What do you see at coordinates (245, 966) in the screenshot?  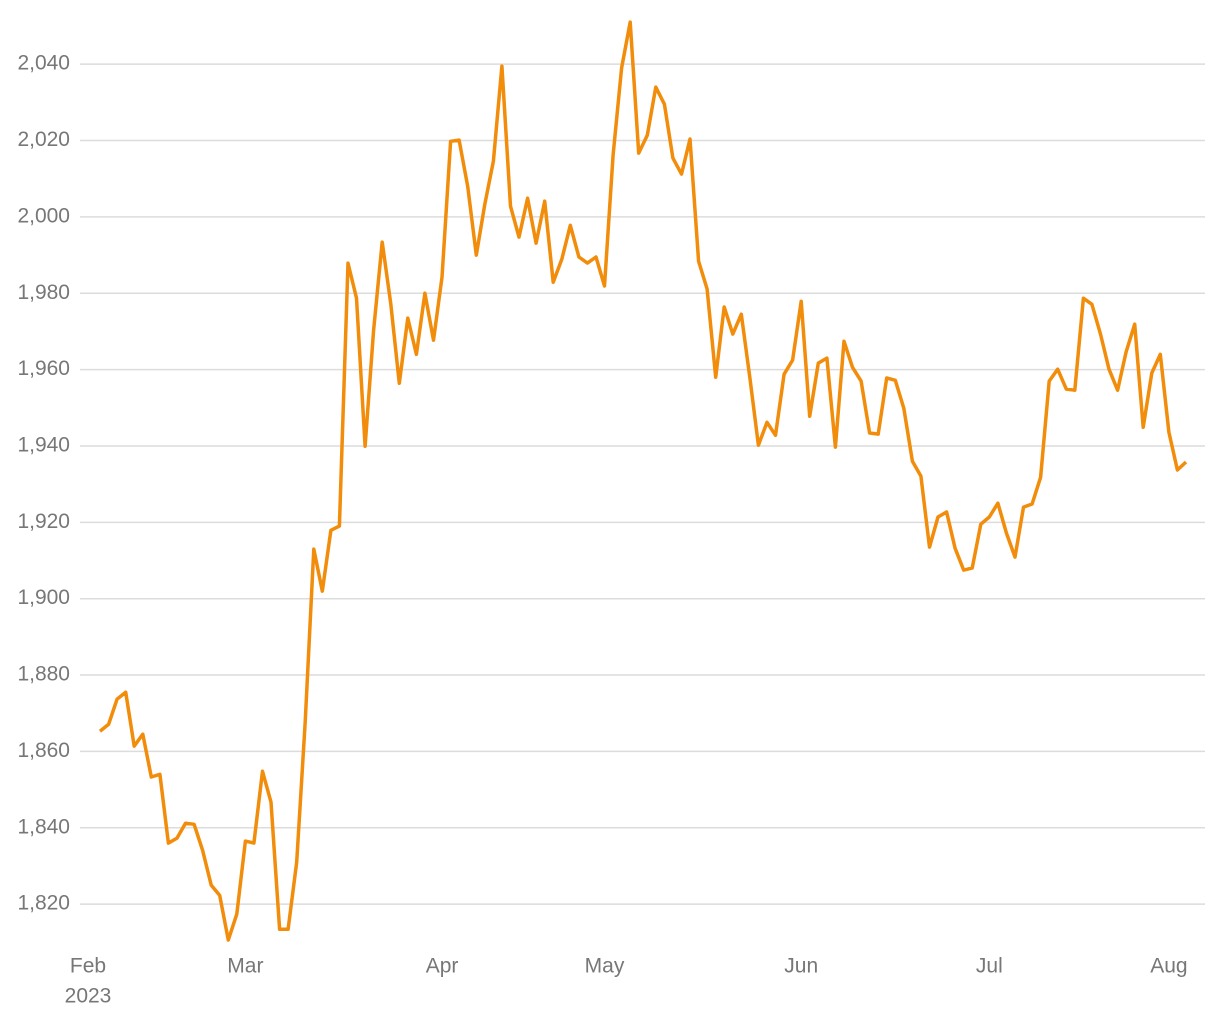 I see `x-tick-label: Mar` at bounding box center [245, 966].